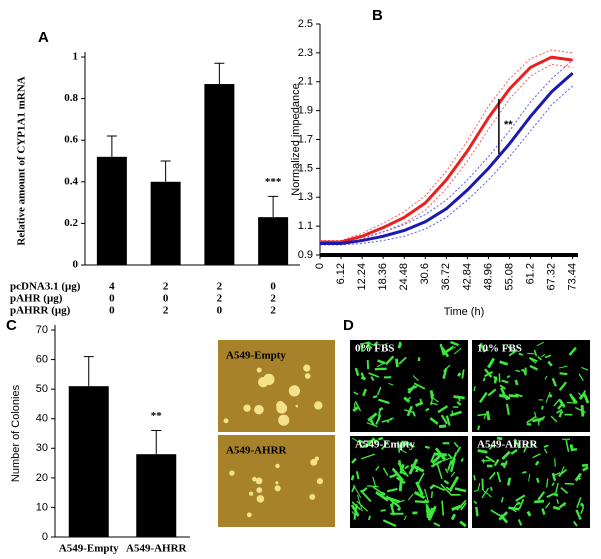 The image size is (601, 559). I want to click on x-tick-label: 61.2, so click(530, 273).